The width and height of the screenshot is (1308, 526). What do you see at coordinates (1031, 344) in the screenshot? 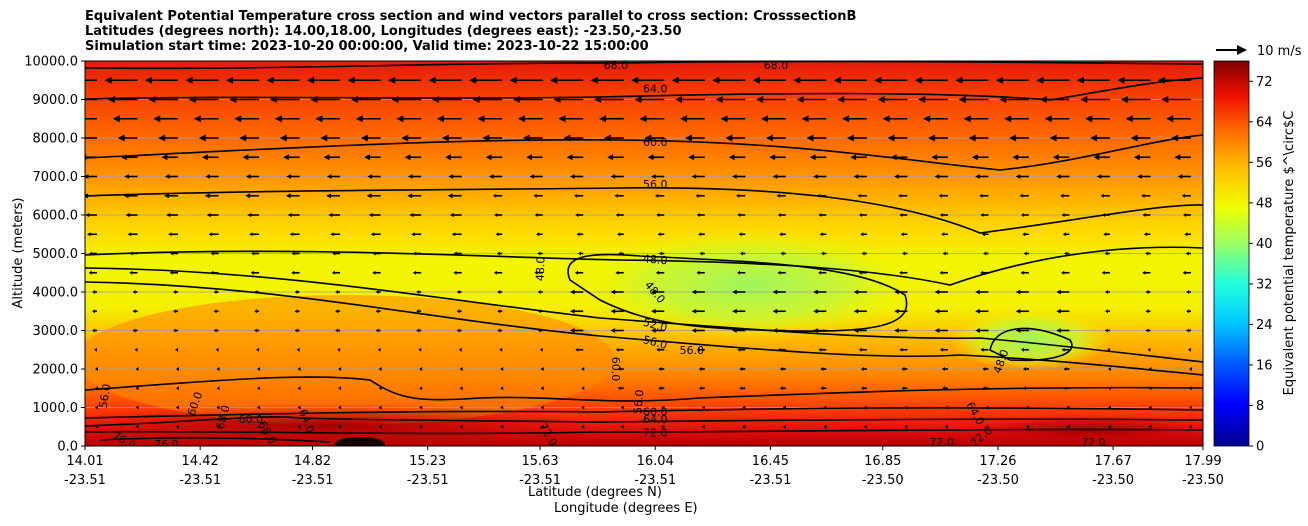
I see `contour-48-lower` at bounding box center [1031, 344].